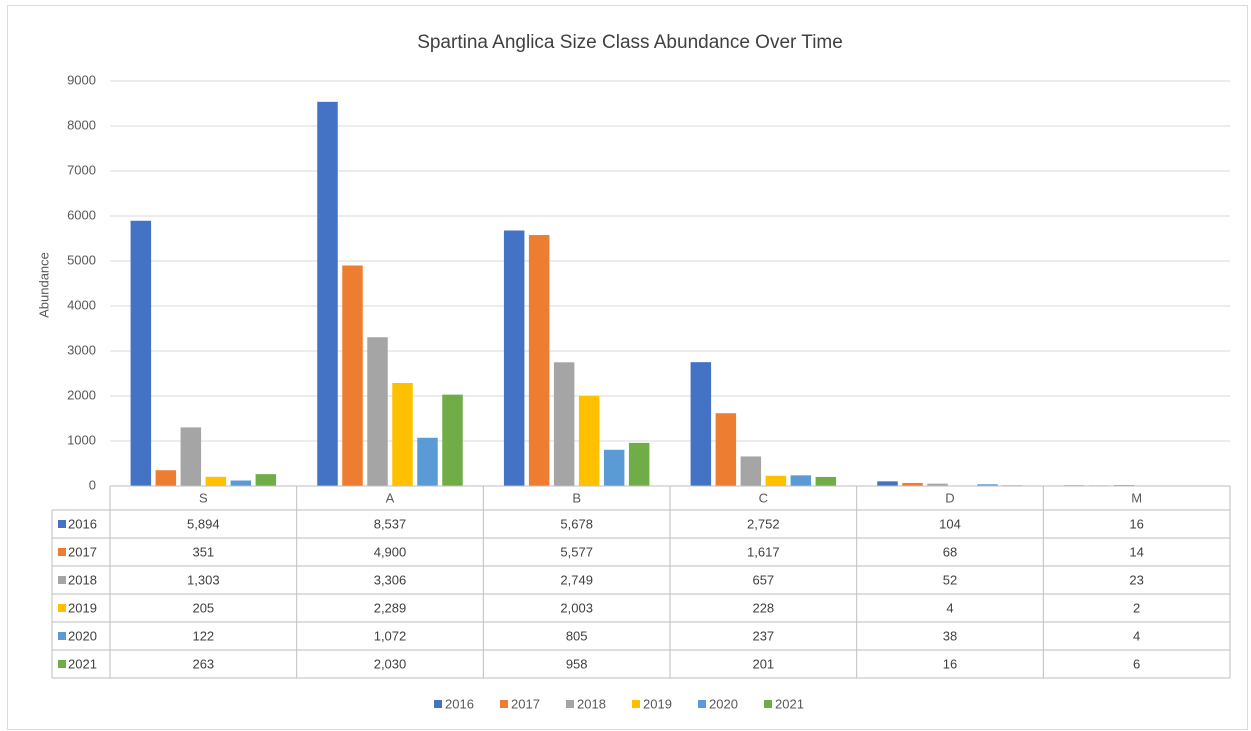 The width and height of the screenshot is (1251, 731). What do you see at coordinates (763, 607) in the screenshot?
I see `table-cell: 228` at bounding box center [763, 607].